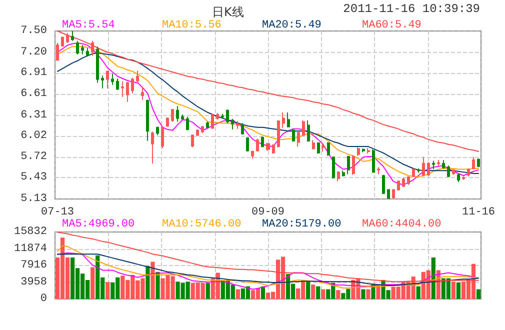 The width and height of the screenshot is (505, 330). What do you see at coordinates (33, 136) in the screenshot?
I see `y-tick-label: 6.02` at bounding box center [33, 136].